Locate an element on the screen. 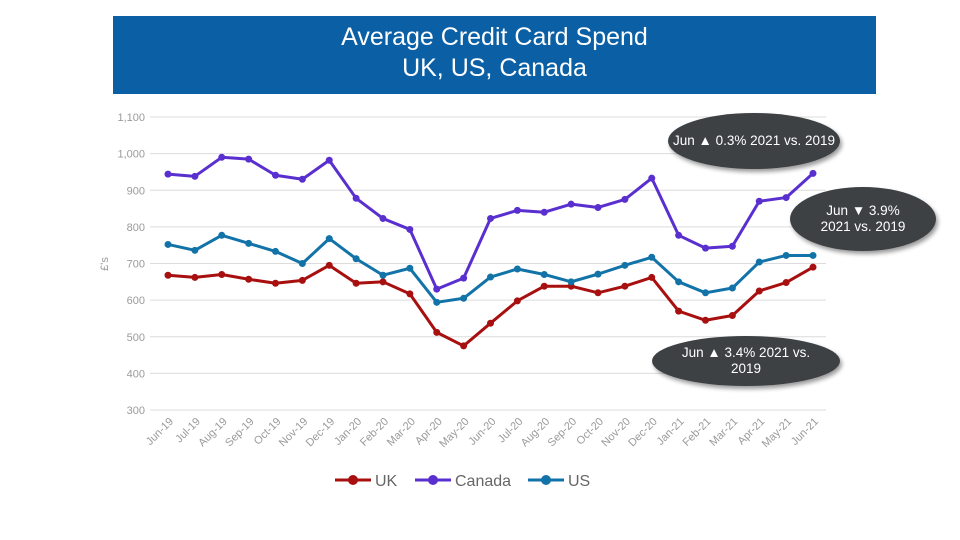  y-tick-label: 300 is located at coordinates (136, 411).